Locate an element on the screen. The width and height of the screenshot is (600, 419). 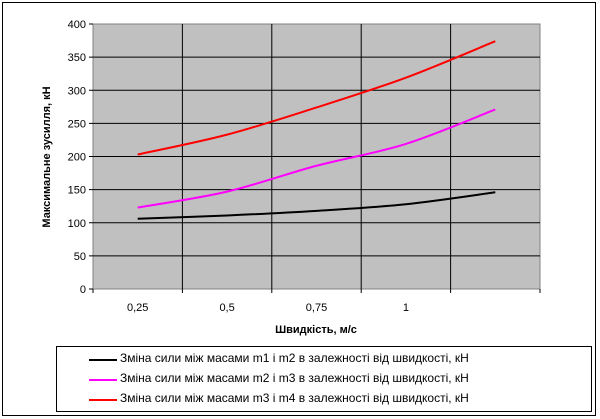
legend-swatch-m3-m4 is located at coordinates (103, 400).